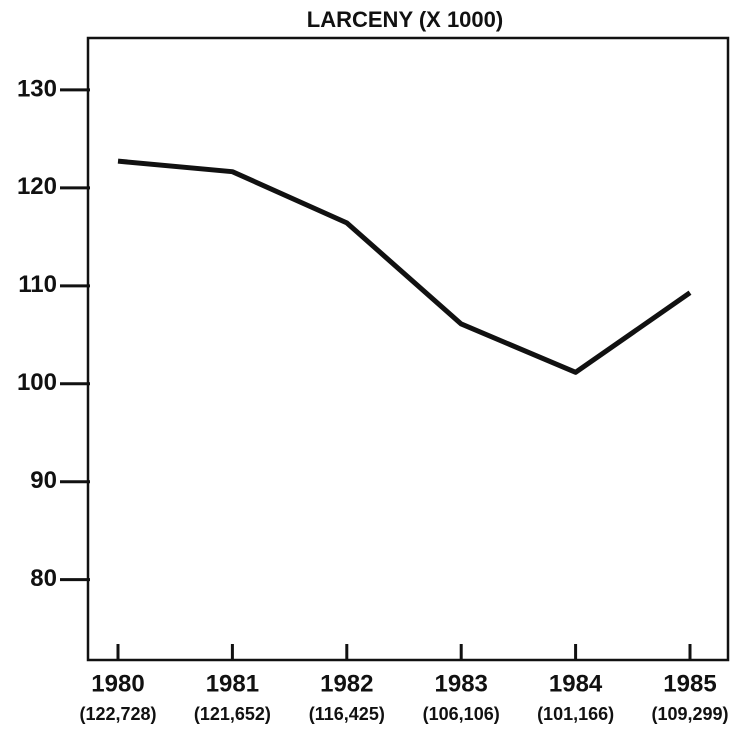  I want to click on x-tick-label: 1983, so click(461, 683).